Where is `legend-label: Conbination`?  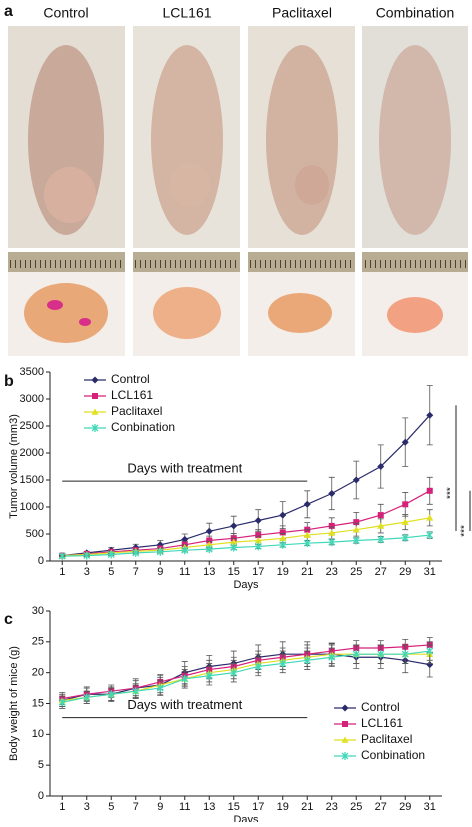
legend-label: Conbination is located at coordinates (393, 755).